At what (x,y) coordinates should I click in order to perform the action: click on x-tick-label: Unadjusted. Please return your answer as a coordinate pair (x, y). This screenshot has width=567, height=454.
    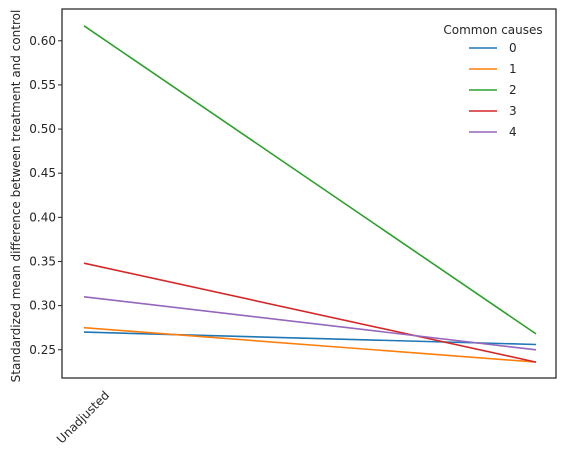
    Looking at the image, I should click on (83, 417).